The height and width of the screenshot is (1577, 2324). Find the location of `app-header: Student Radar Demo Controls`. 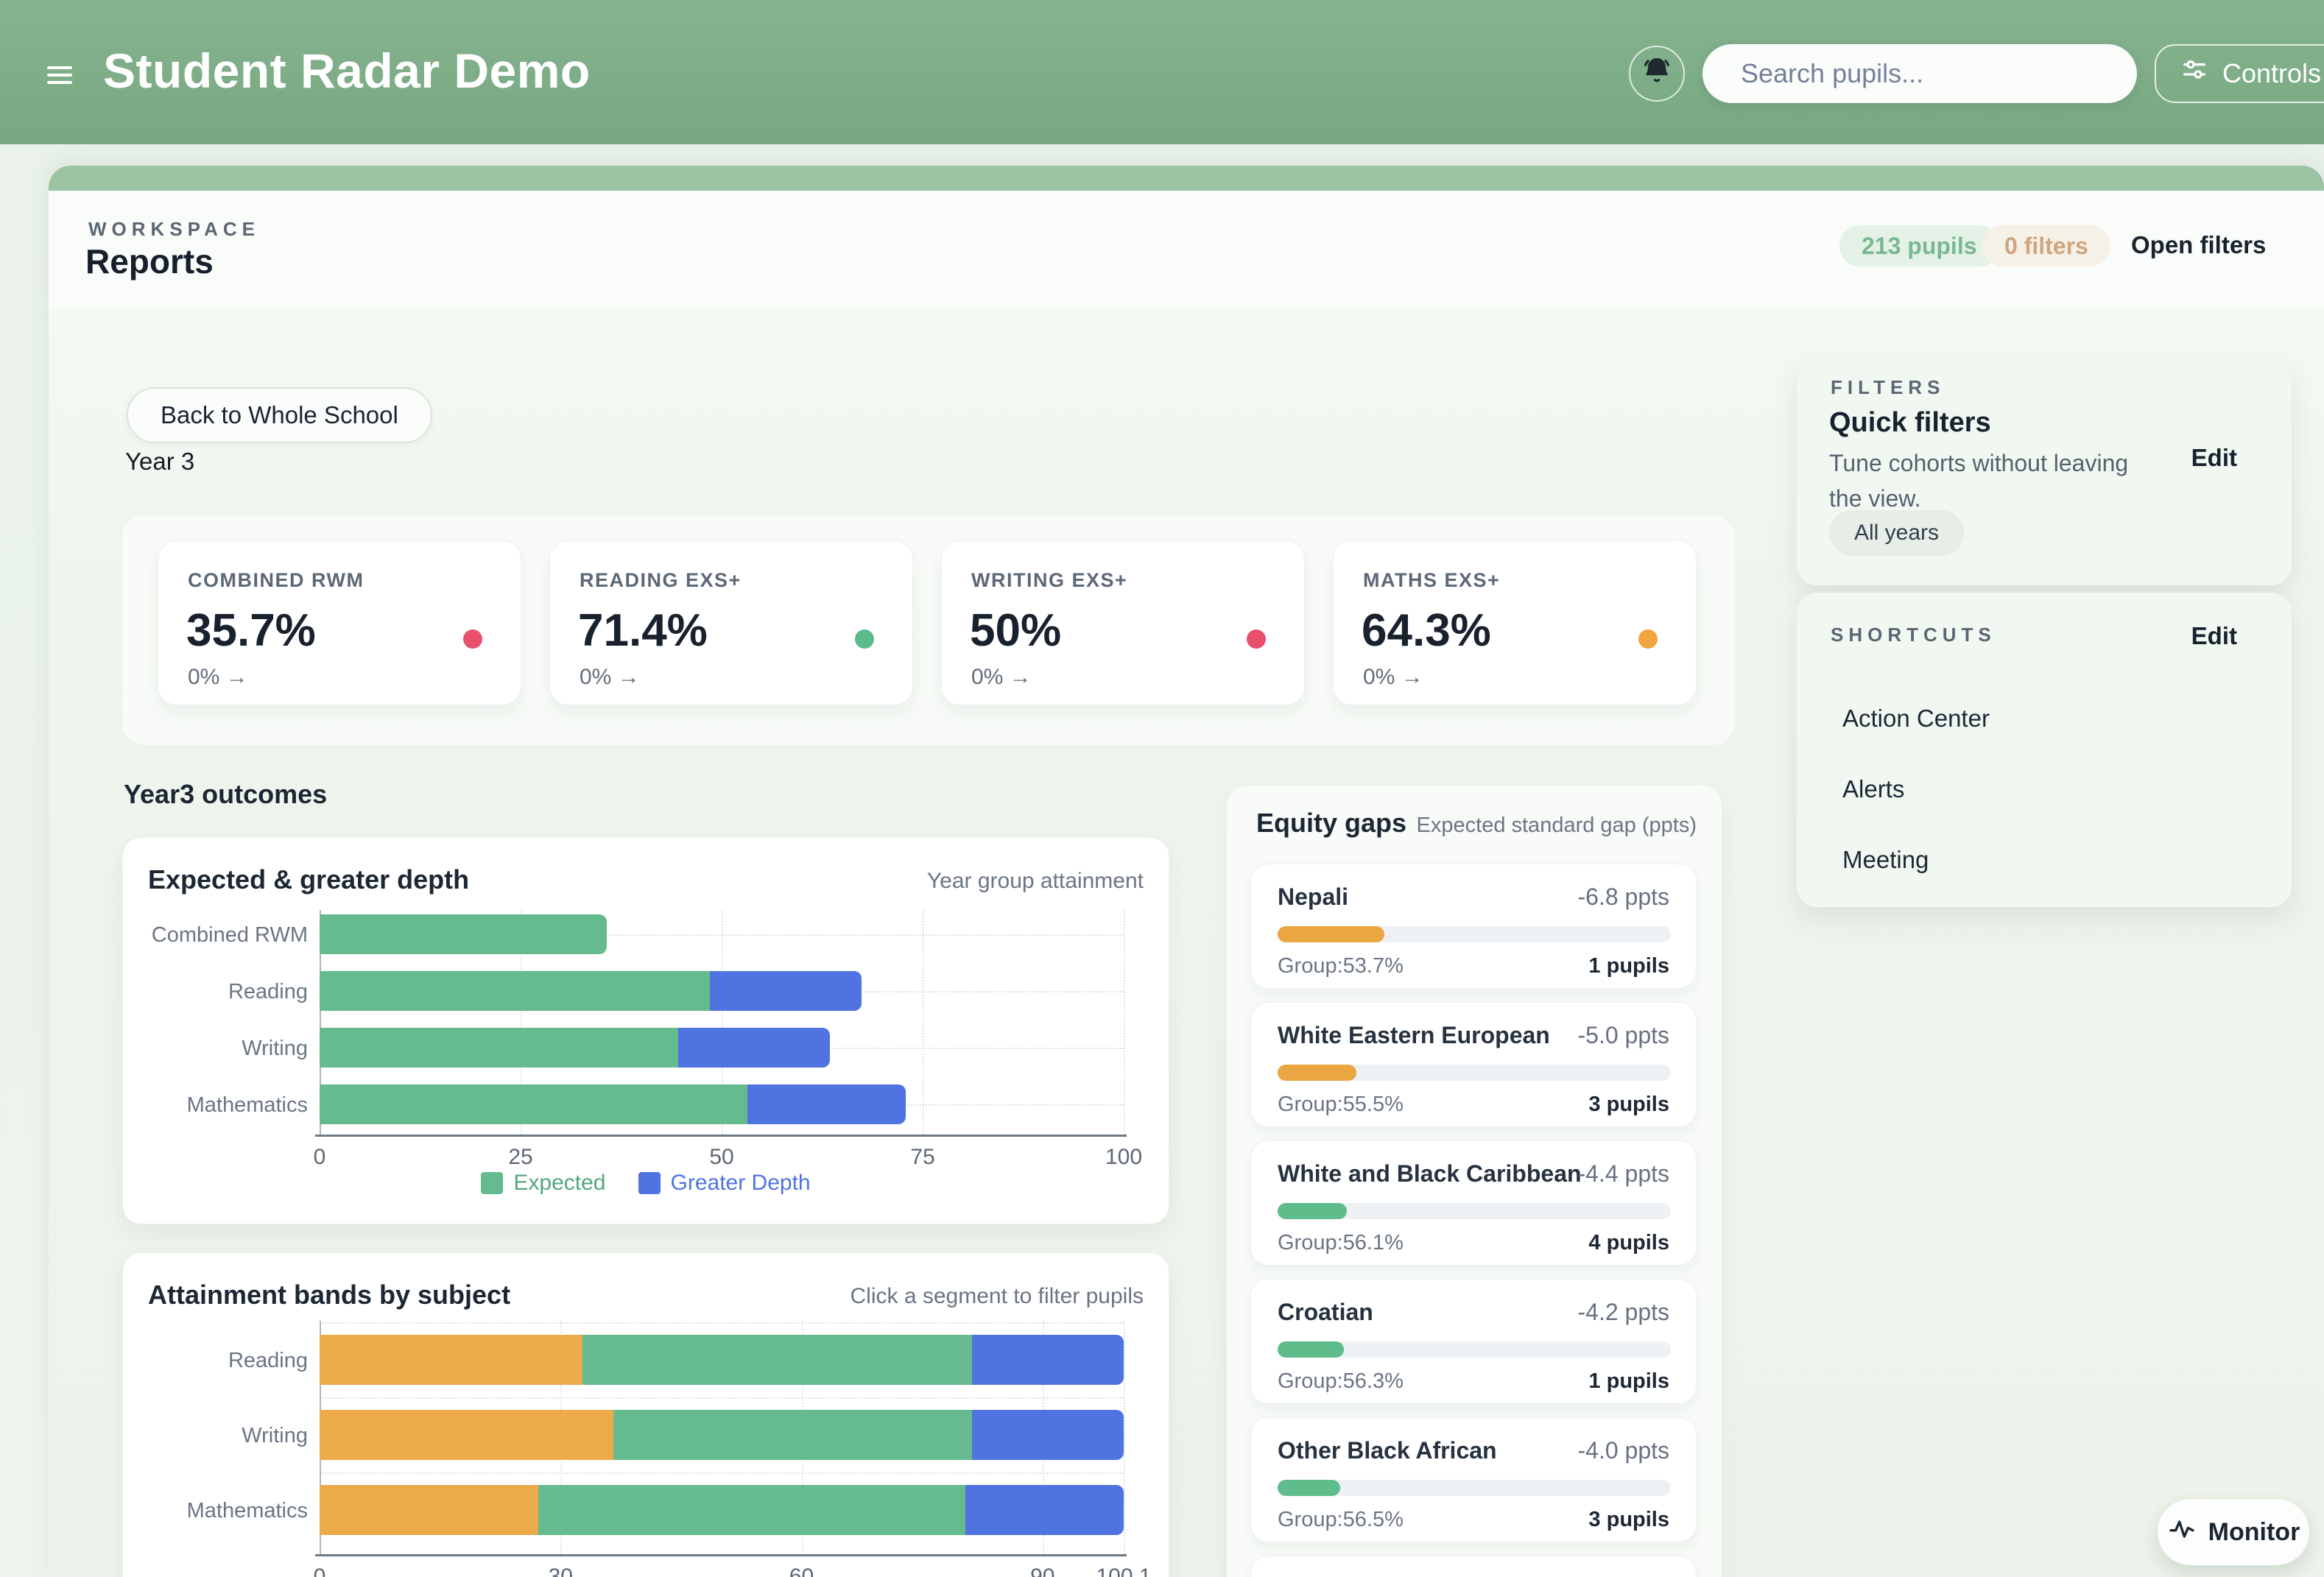

app-header: Student Radar Demo Controls is located at coordinates (1162, 72).